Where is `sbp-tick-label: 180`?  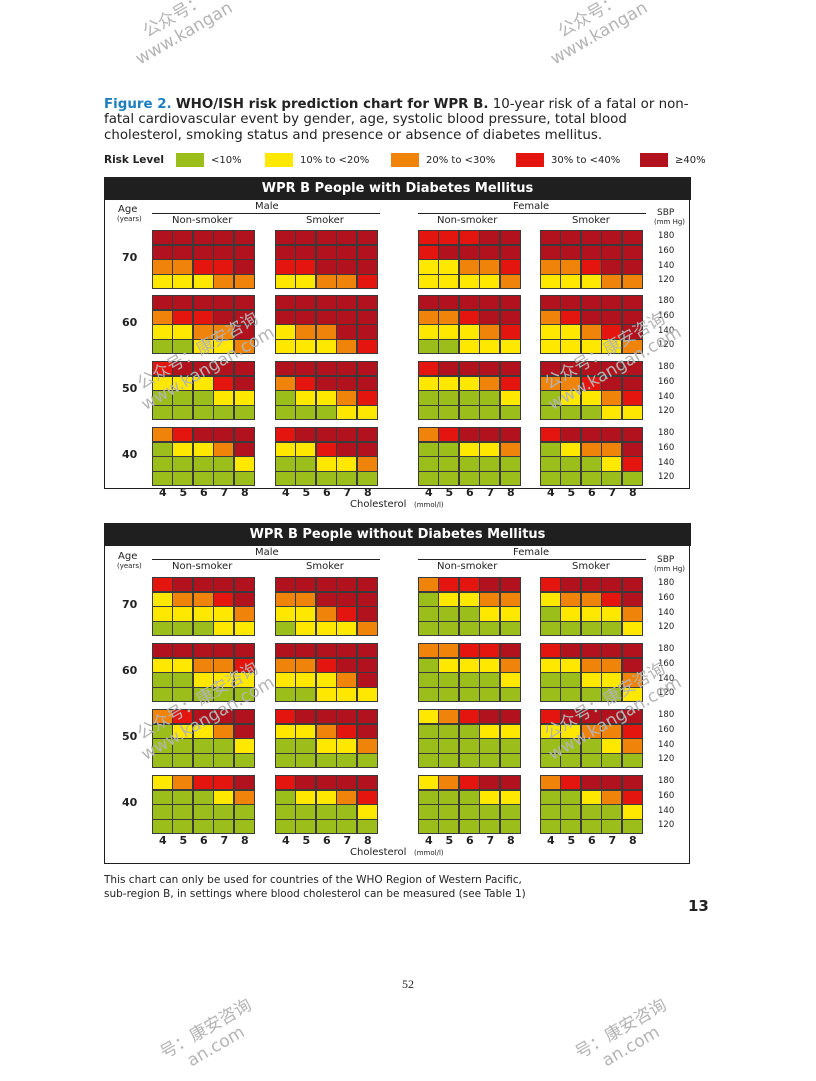
sbp-tick-label: 180 is located at coordinates (666, 583).